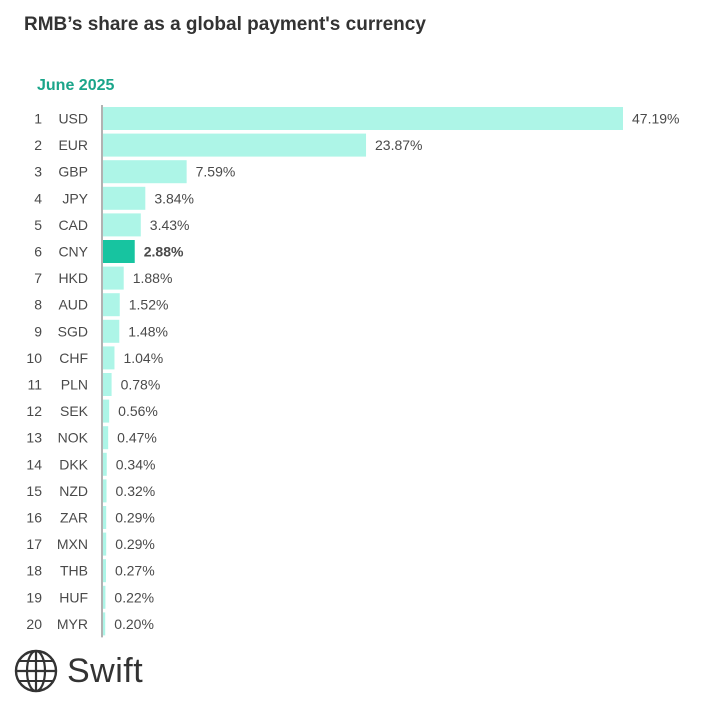 The image size is (704, 705). What do you see at coordinates (141, 385) in the screenshot?
I see `value-label: 0.78%` at bounding box center [141, 385].